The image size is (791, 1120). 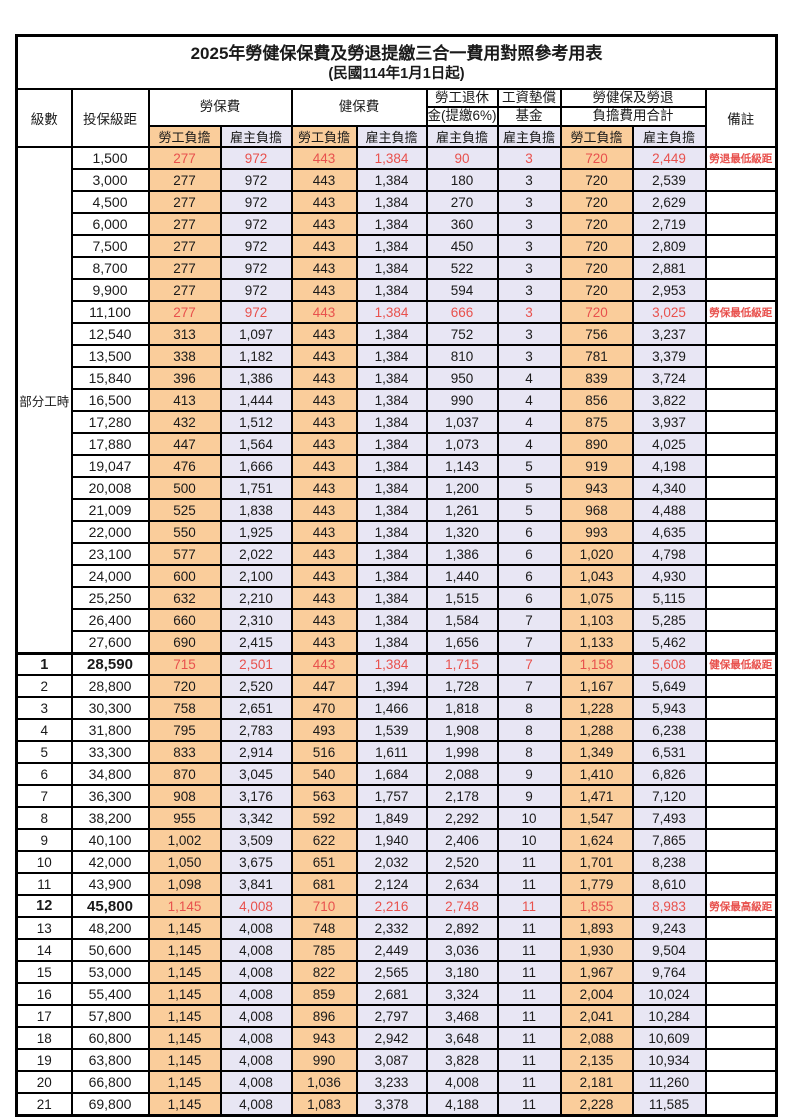 I want to click on total-employer-cell: 5,608, so click(x=669, y=664).